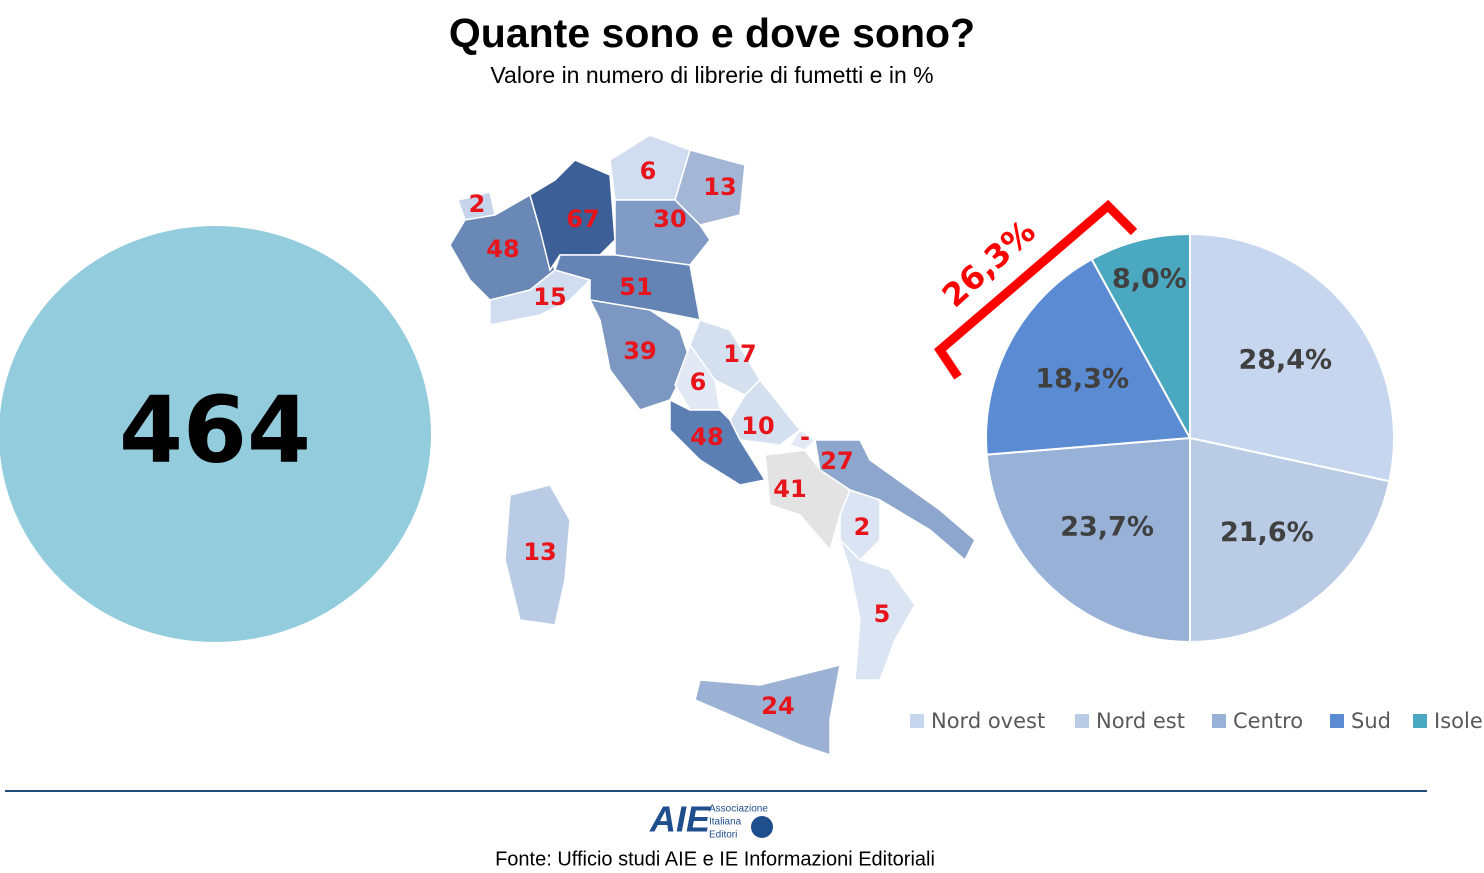 The height and width of the screenshot is (873, 1484). I want to click on map-value: 30, so click(669, 219).